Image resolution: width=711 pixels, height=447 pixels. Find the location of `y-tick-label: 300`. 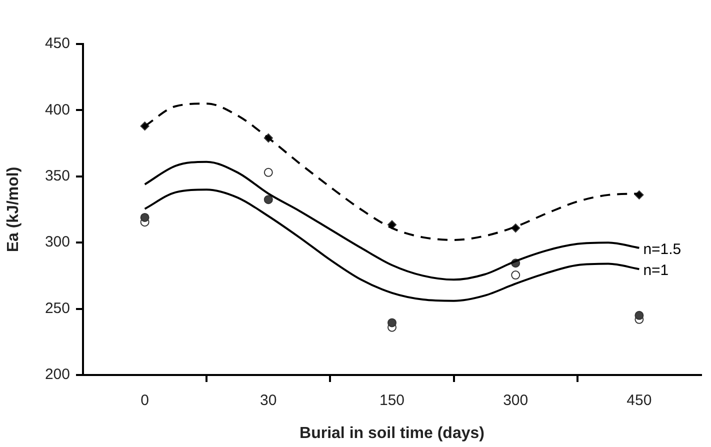

y-tick-label: 300 is located at coordinates (57, 242).